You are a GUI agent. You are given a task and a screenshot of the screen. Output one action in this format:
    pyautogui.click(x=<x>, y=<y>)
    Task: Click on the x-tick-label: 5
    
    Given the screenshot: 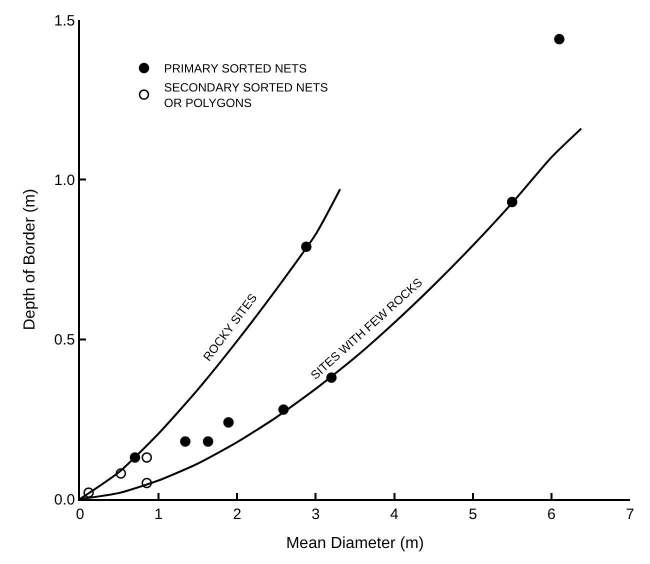 What is the action you would take?
    pyautogui.click(x=473, y=514)
    